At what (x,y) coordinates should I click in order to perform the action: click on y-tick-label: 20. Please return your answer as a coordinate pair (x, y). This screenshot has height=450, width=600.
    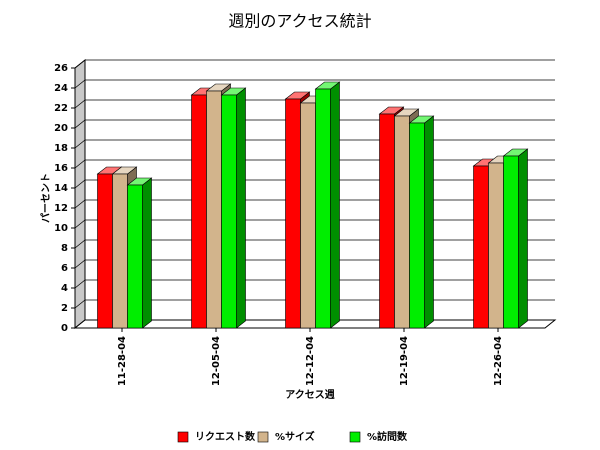
    Looking at the image, I should click on (61, 128).